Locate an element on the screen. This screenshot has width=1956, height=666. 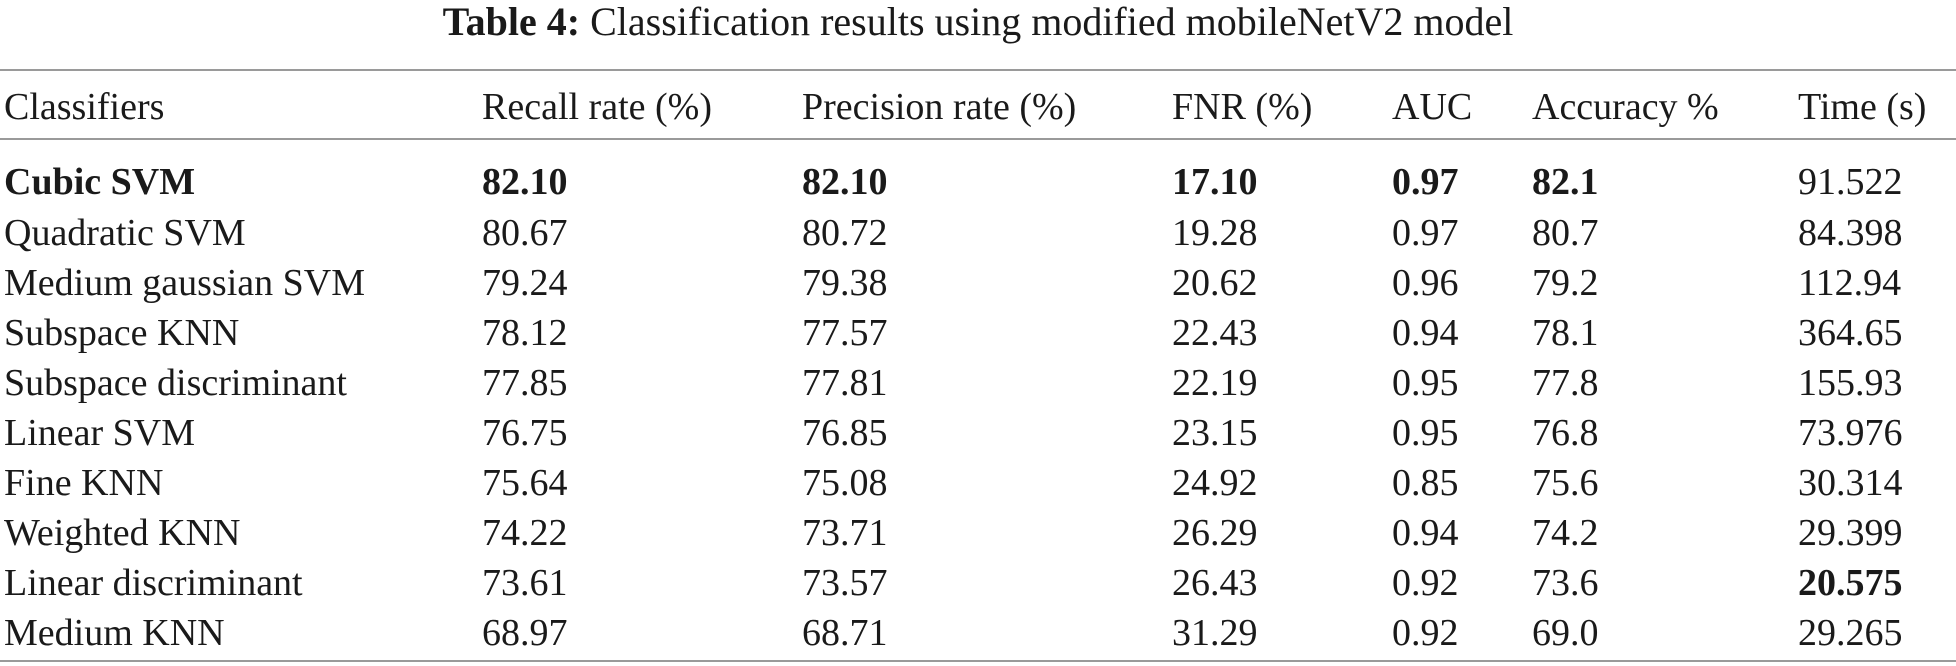
time-cell: 29.265 is located at coordinates (1850, 633).